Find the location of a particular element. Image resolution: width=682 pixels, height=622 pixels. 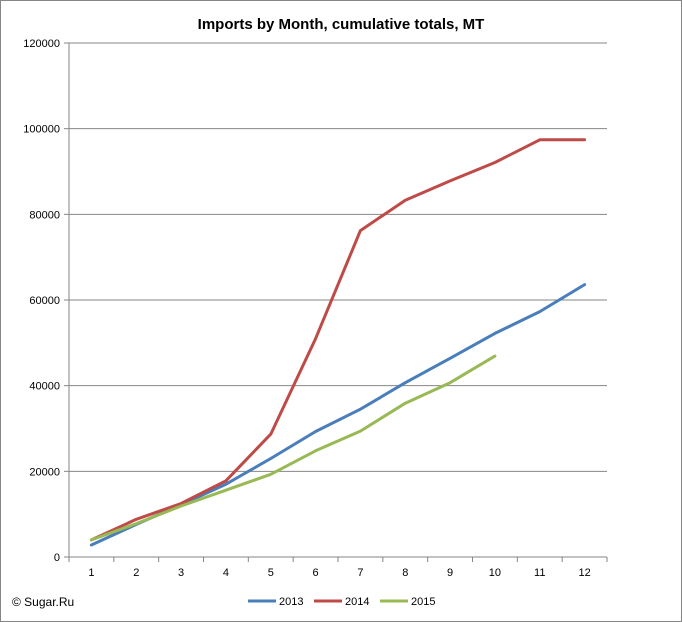

y-tick-label: 40000 is located at coordinates (44, 387).